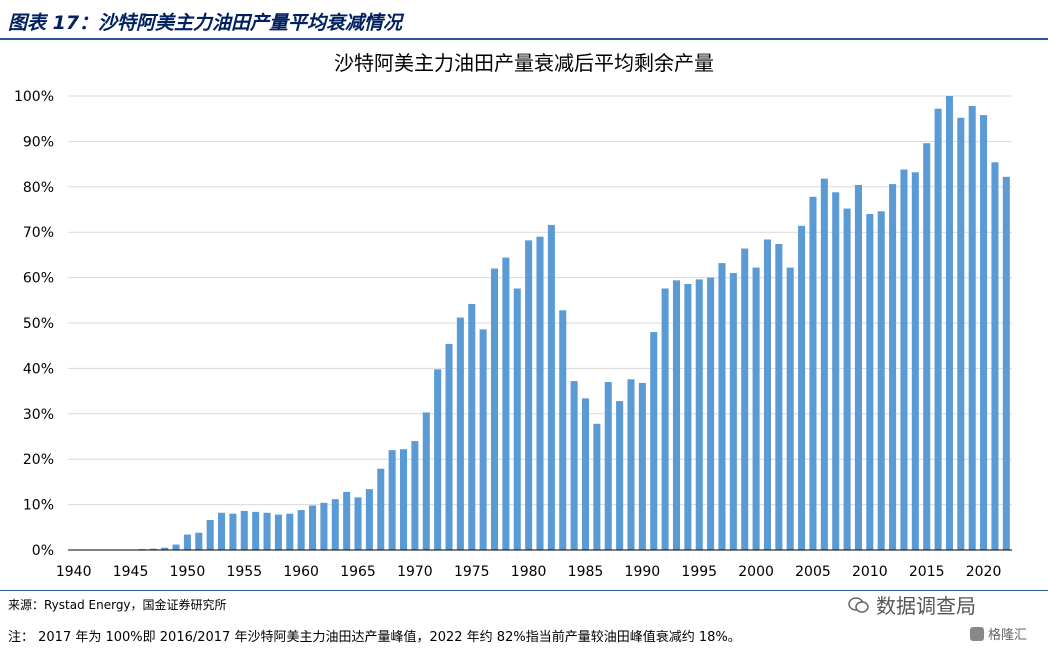 The height and width of the screenshot is (648, 1048). I want to click on x-tick-label: 2020, so click(984, 572).